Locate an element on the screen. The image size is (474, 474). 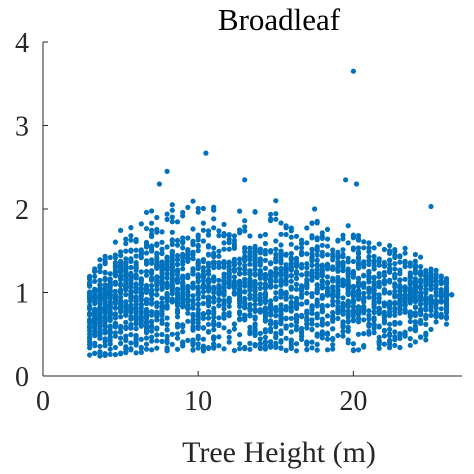
y-tick-label: 3 is located at coordinates (22, 127).